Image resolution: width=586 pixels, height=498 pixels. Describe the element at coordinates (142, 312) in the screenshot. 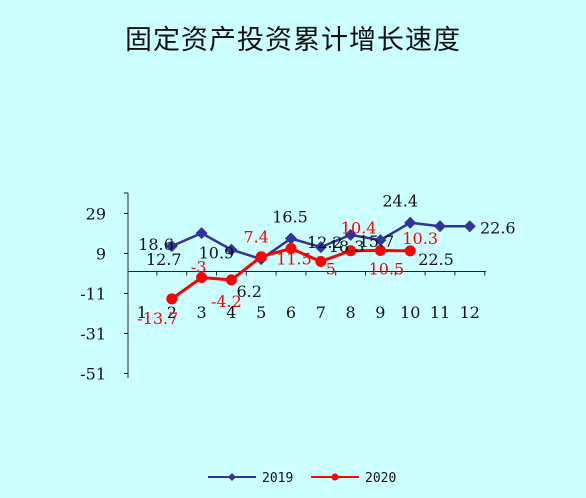

I see `x-tick-label: 1` at that location.